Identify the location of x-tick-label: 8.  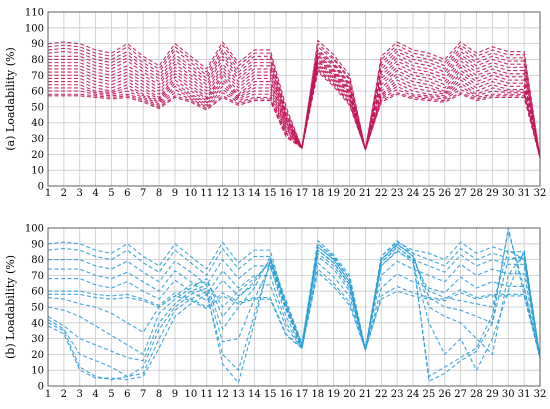
(159, 394).